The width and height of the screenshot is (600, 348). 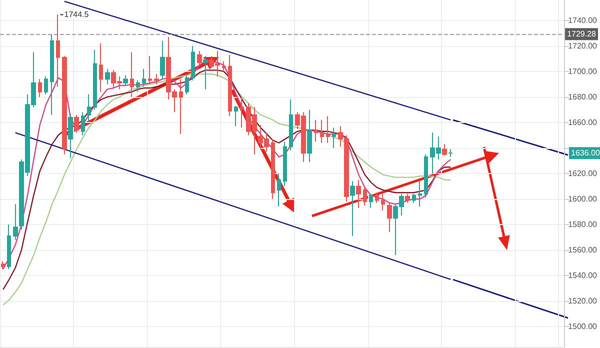 What do you see at coordinates (585, 153) in the screenshot?
I see `text: 1636.00` at bounding box center [585, 153].